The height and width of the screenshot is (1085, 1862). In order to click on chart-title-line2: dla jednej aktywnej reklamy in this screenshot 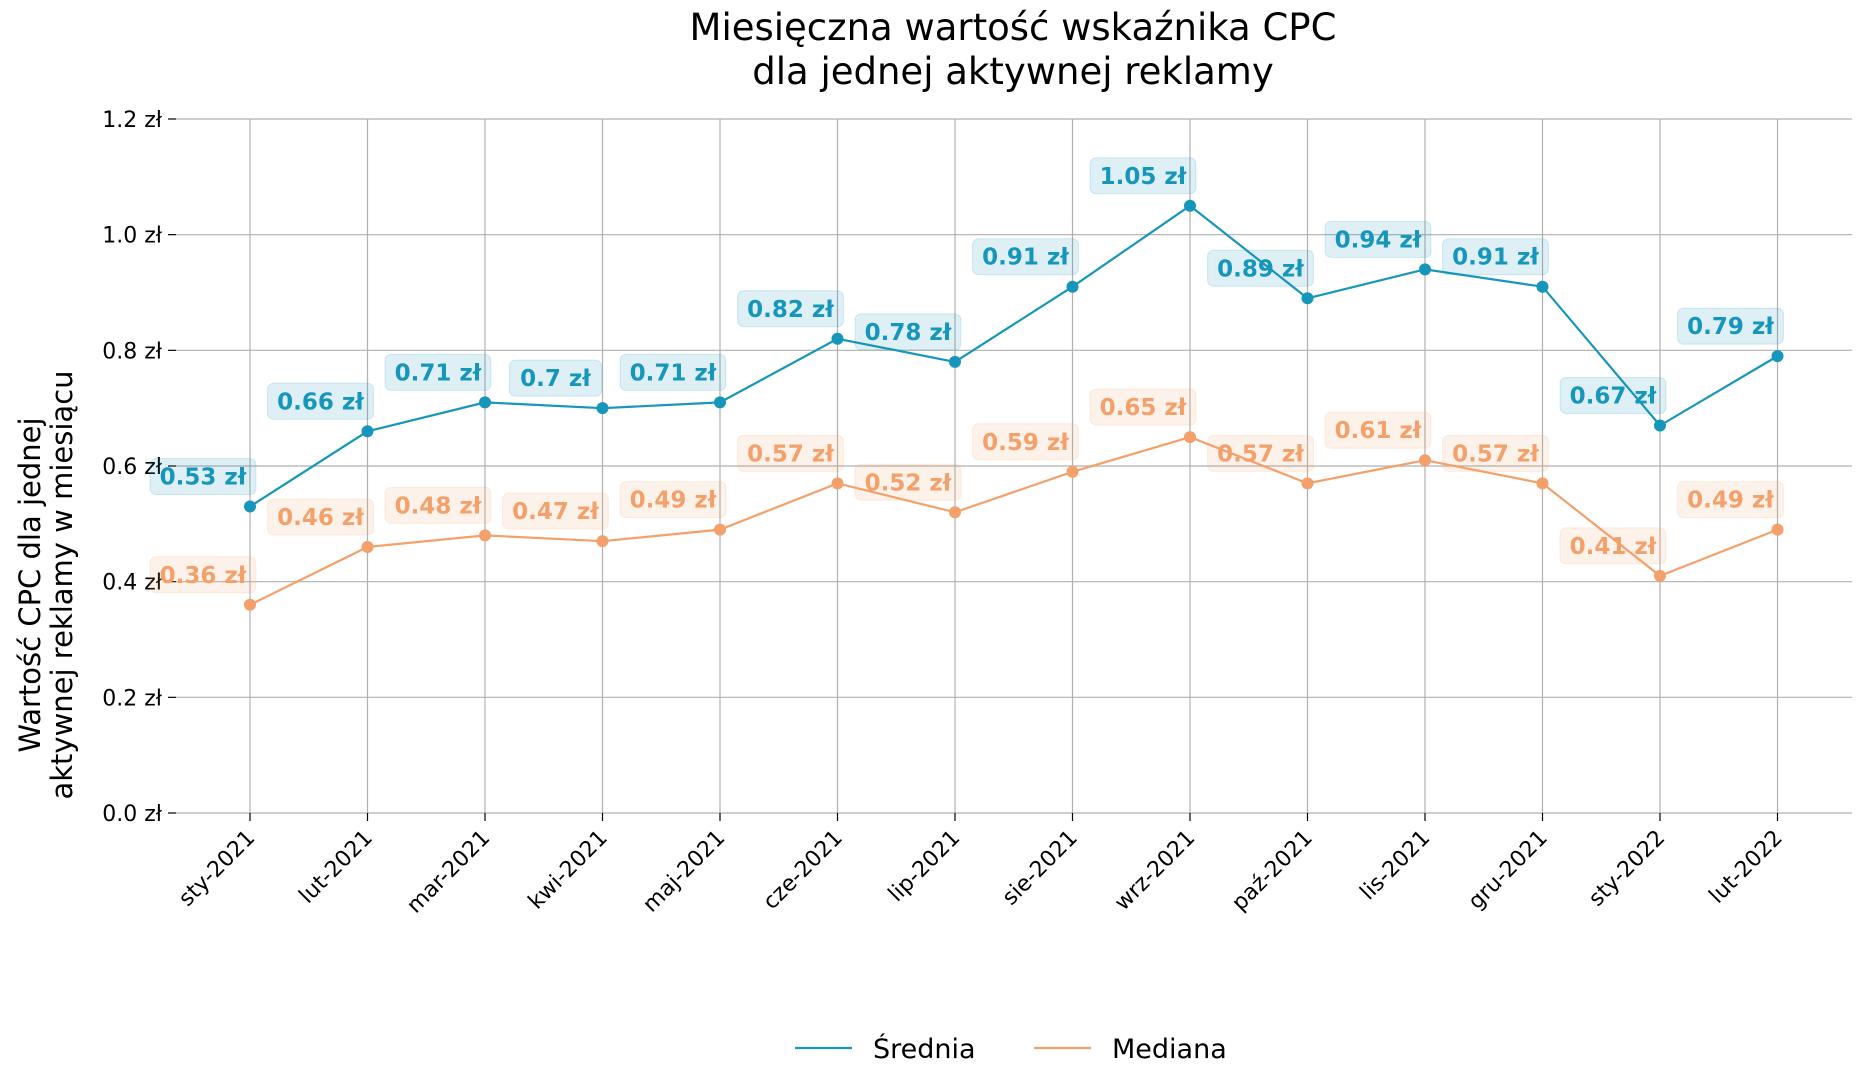, I will do `click(1013, 71)`.